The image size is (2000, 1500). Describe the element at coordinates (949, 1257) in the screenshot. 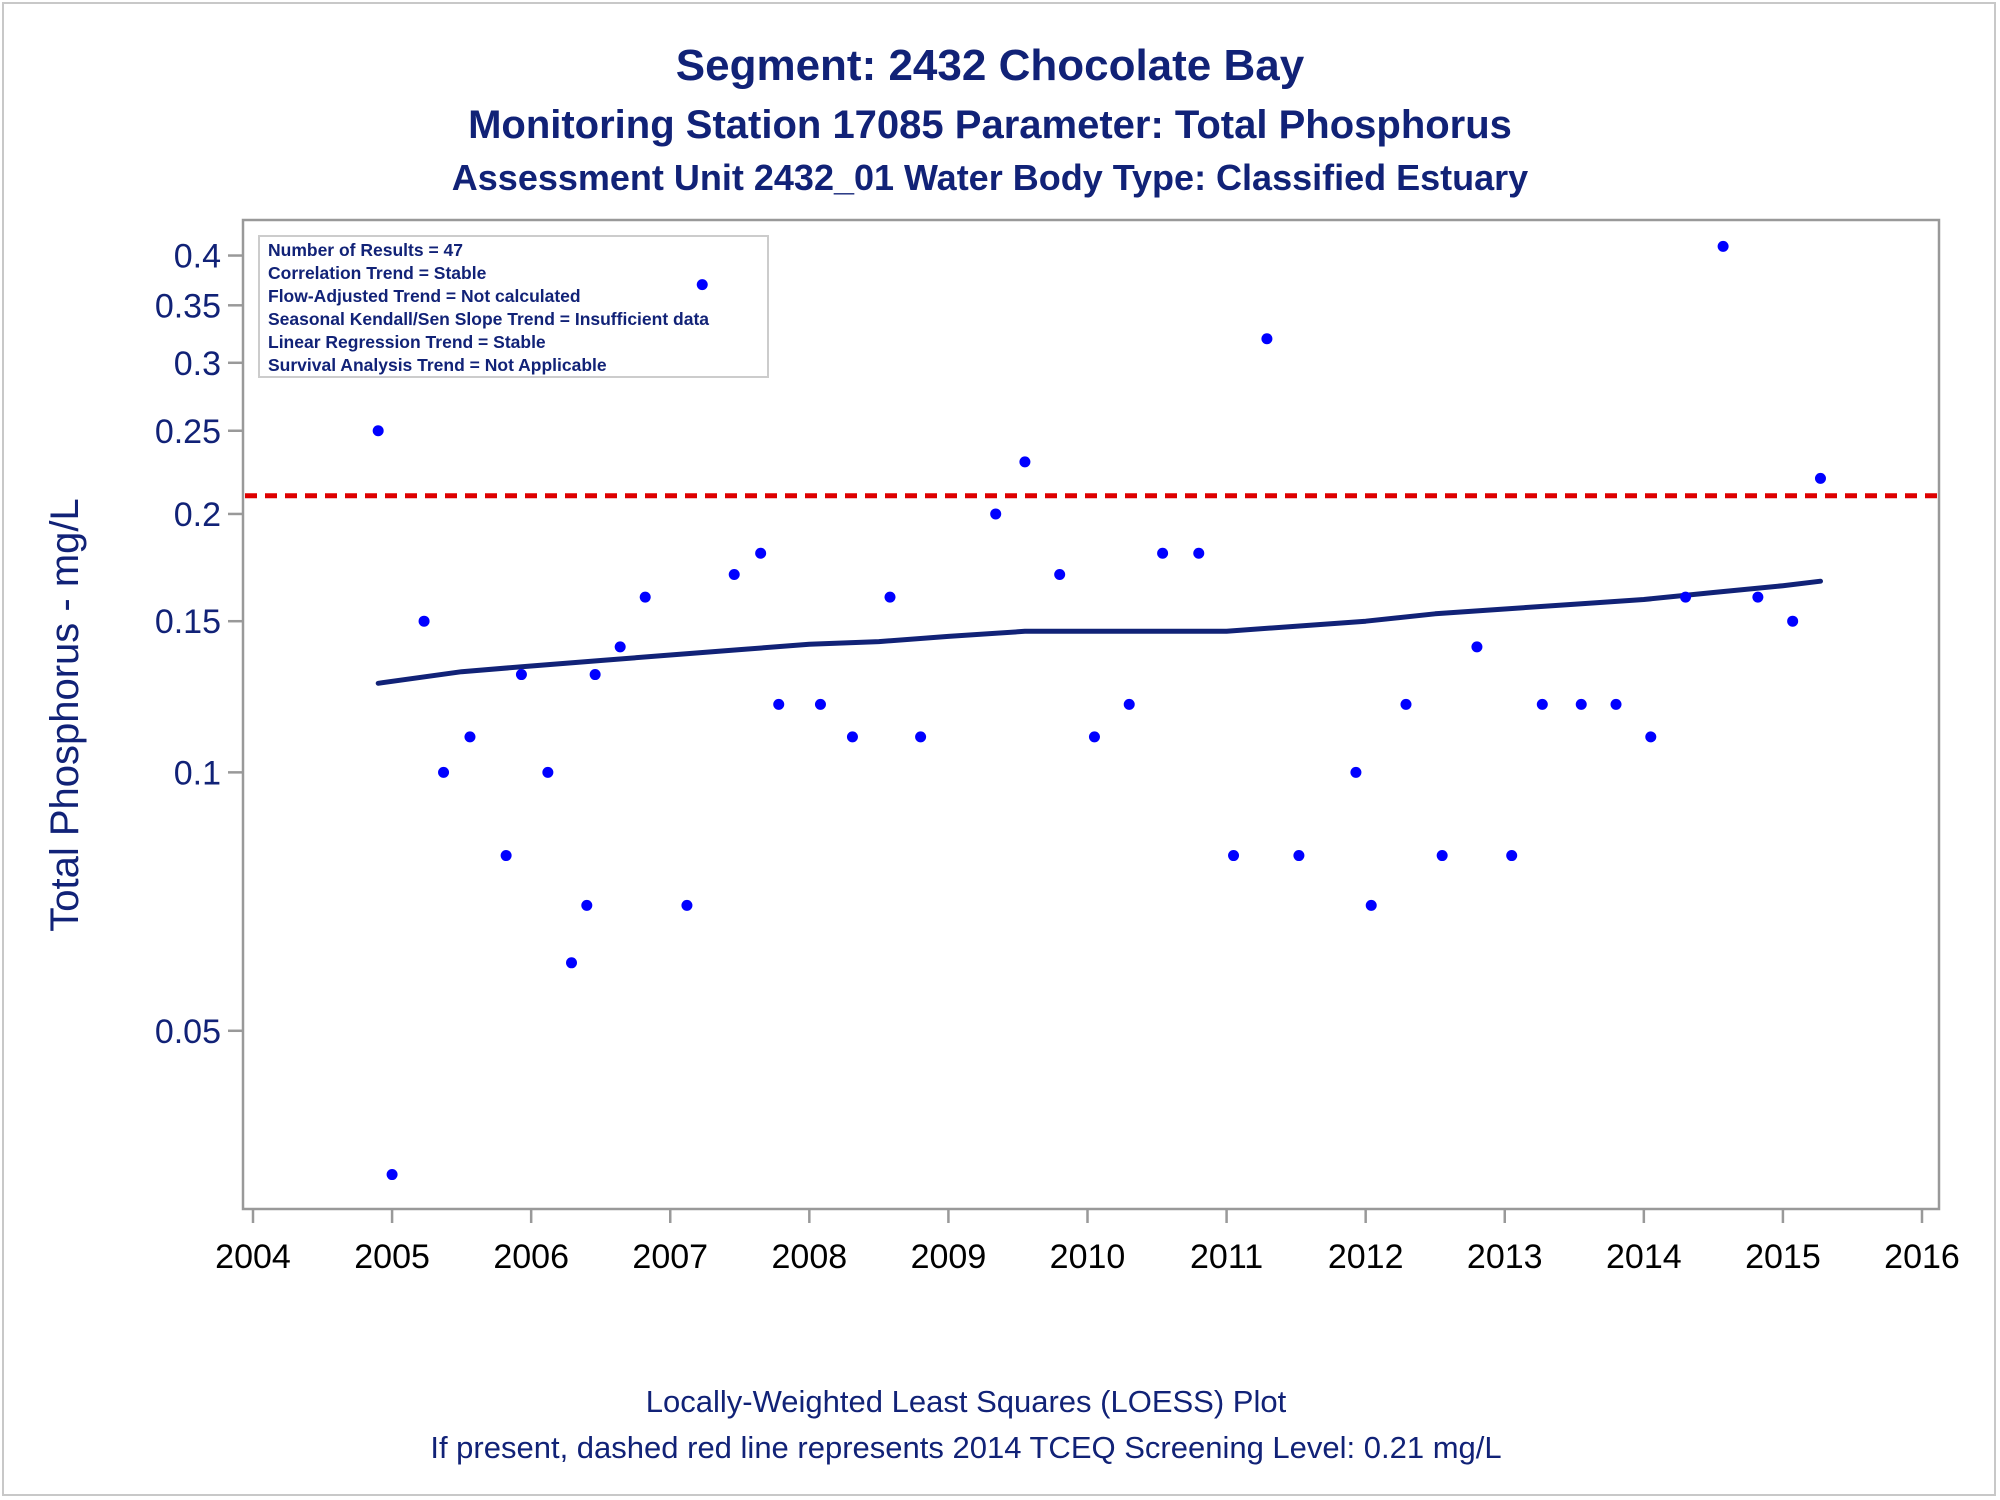

I see `x-tick-label: 2009` at that location.